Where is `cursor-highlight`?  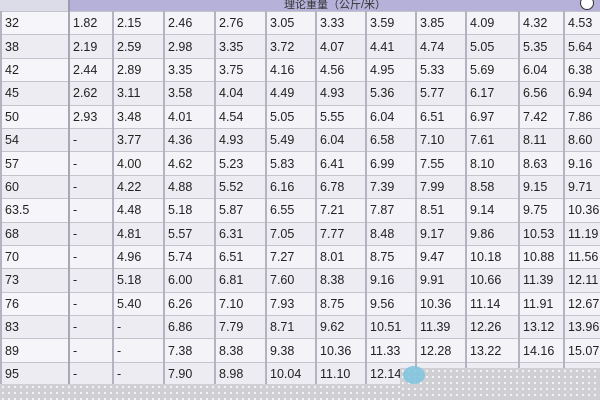 cursor-highlight is located at coordinates (414, 375).